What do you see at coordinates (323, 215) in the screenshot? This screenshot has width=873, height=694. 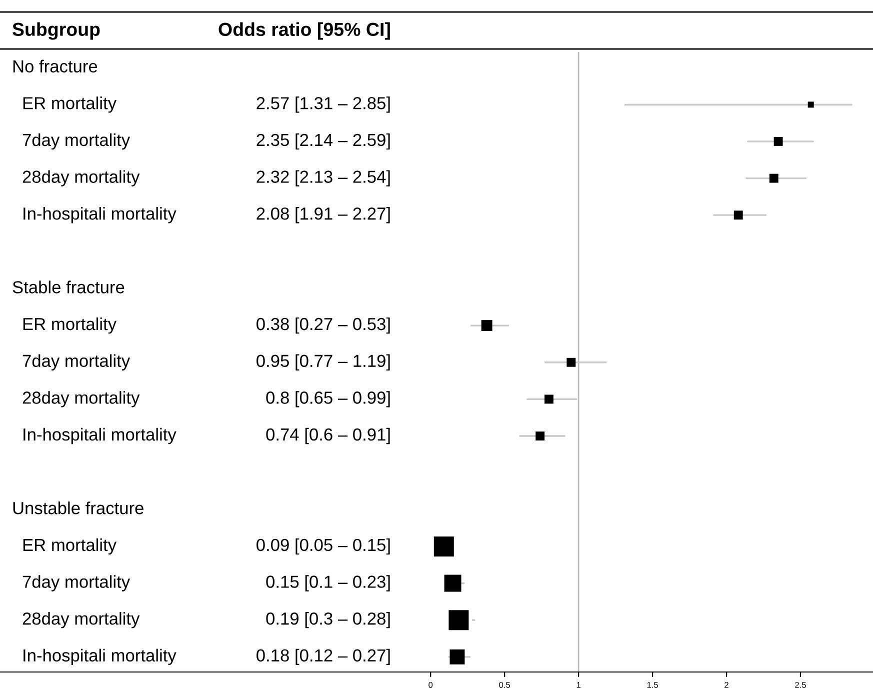 I see `annotation: 2.08 [1.91 – 2.27]` at bounding box center [323, 215].